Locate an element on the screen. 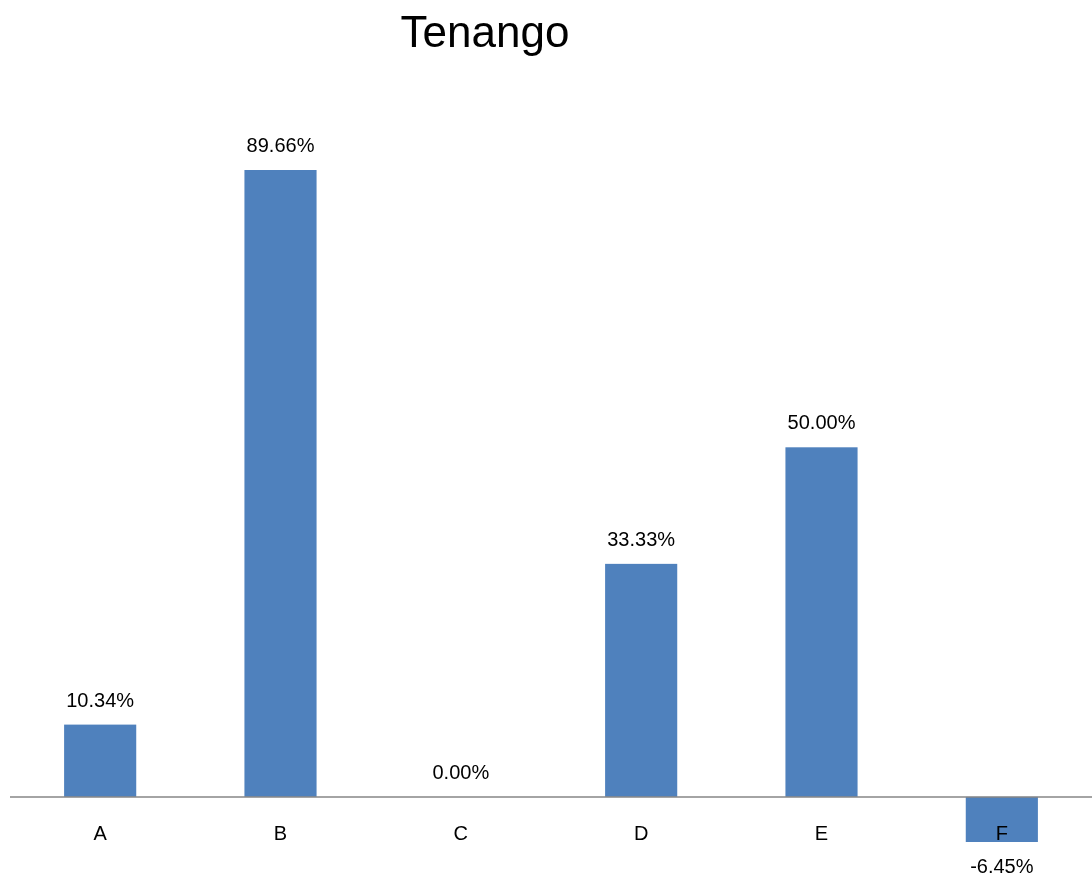  data-label: 10.34% is located at coordinates (100, 699).